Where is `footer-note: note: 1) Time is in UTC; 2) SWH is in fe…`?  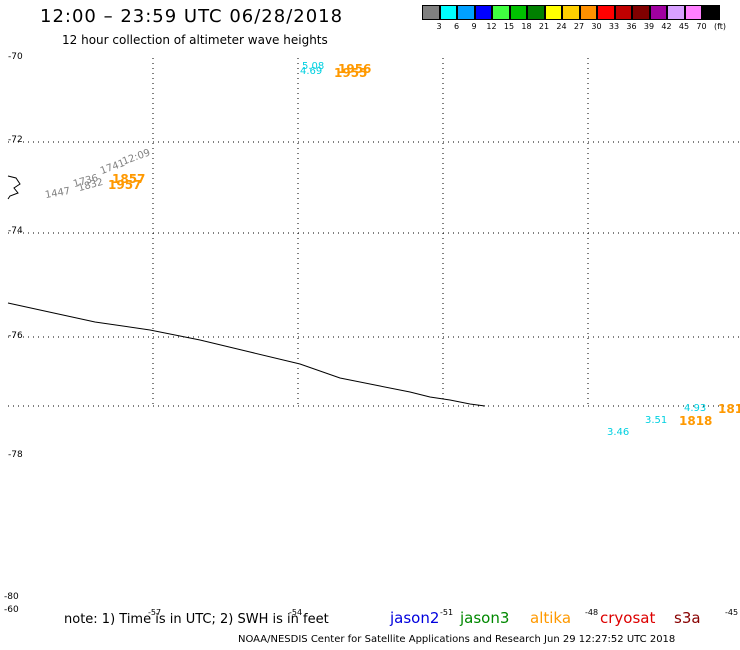
footer-note: note: 1) Time is in UTC; 2) SWH is in fe… is located at coordinates (196, 619).